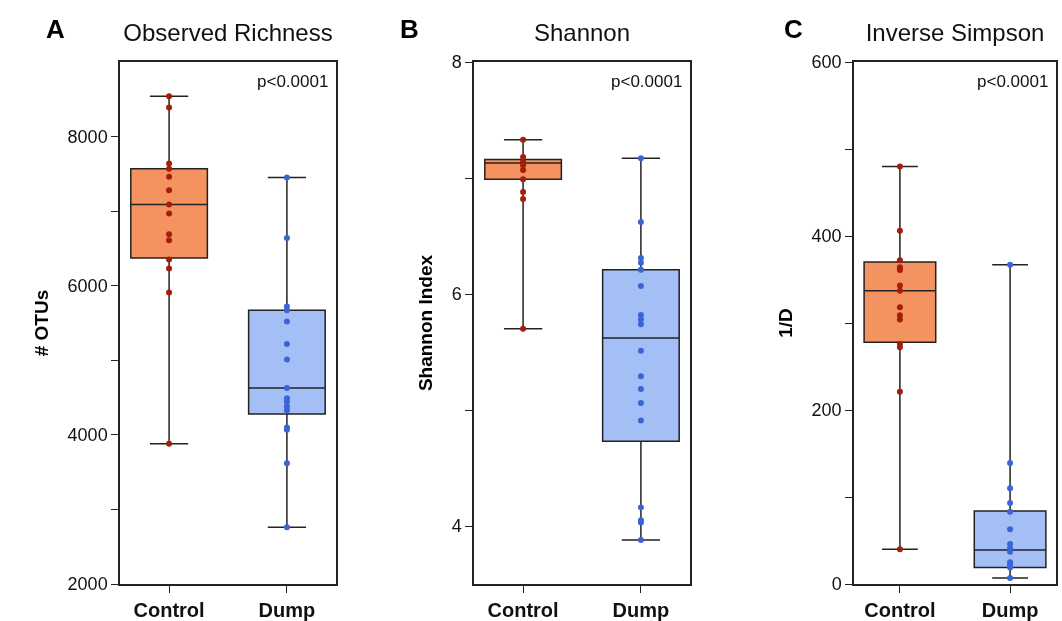  What do you see at coordinates (87, 136) in the screenshot?
I see `y-tick-label: 8000` at bounding box center [87, 136].